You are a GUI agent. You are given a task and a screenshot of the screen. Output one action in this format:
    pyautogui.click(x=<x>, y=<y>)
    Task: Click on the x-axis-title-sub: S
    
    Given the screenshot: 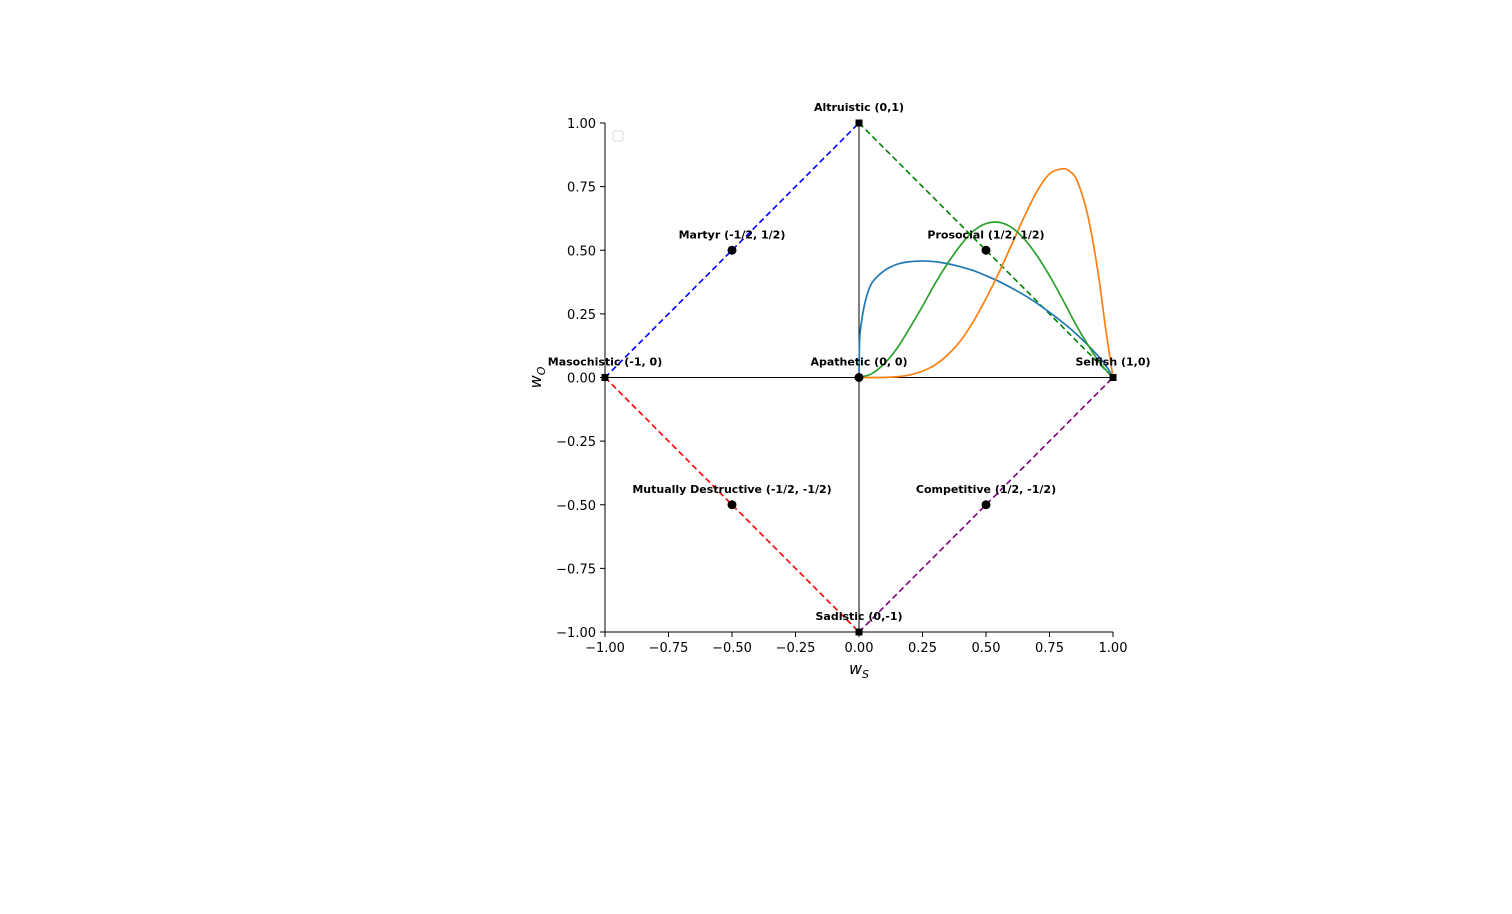 What is the action you would take?
    pyautogui.click(x=865, y=674)
    